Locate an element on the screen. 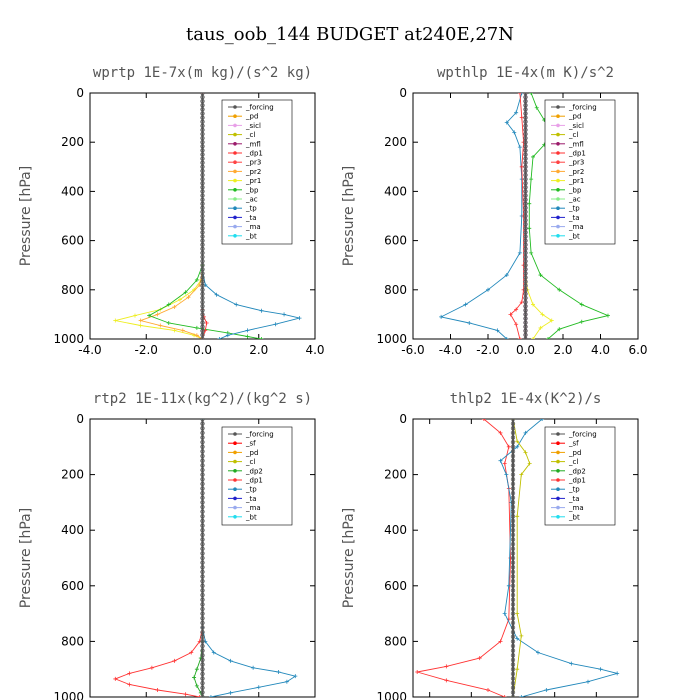  series-line-tp is located at coordinates (251, 216).